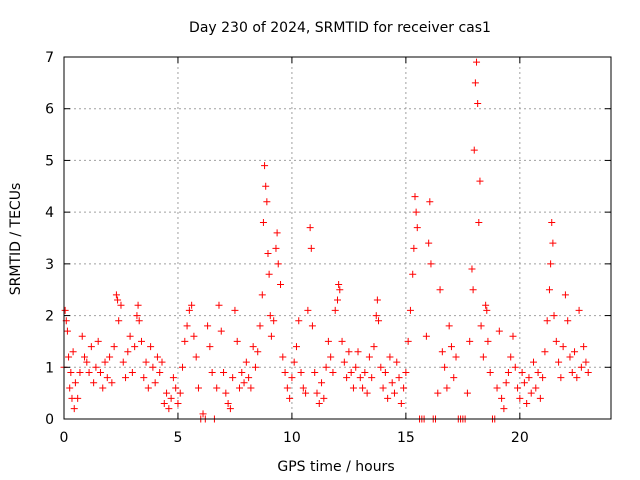  What do you see at coordinates (16, 239) in the screenshot?
I see `y-axis-label: SRMTID / TECUs` at bounding box center [16, 239].